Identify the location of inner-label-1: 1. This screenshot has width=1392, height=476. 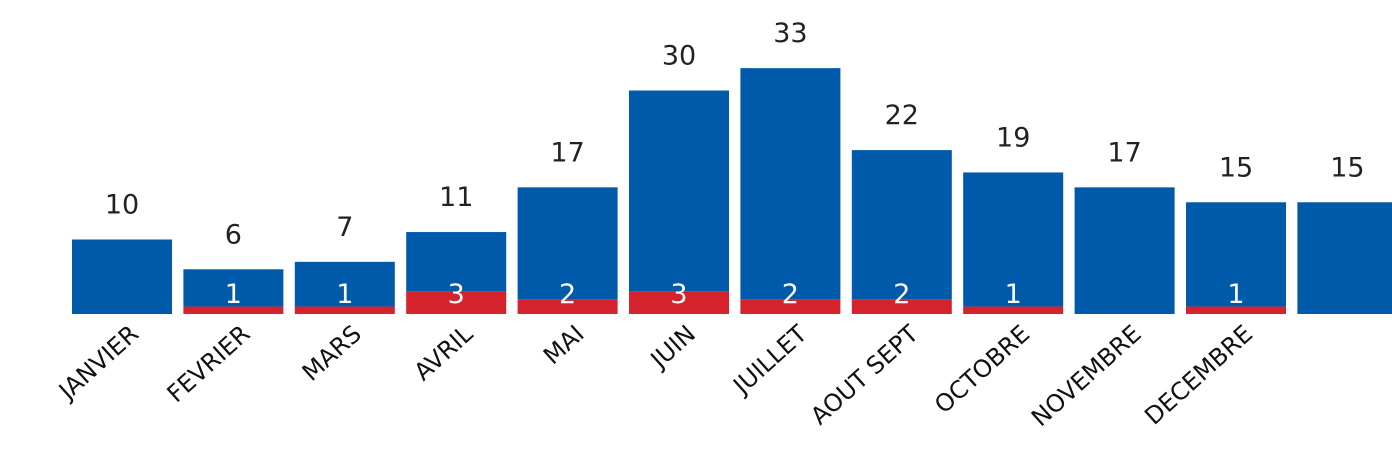
(233, 294).